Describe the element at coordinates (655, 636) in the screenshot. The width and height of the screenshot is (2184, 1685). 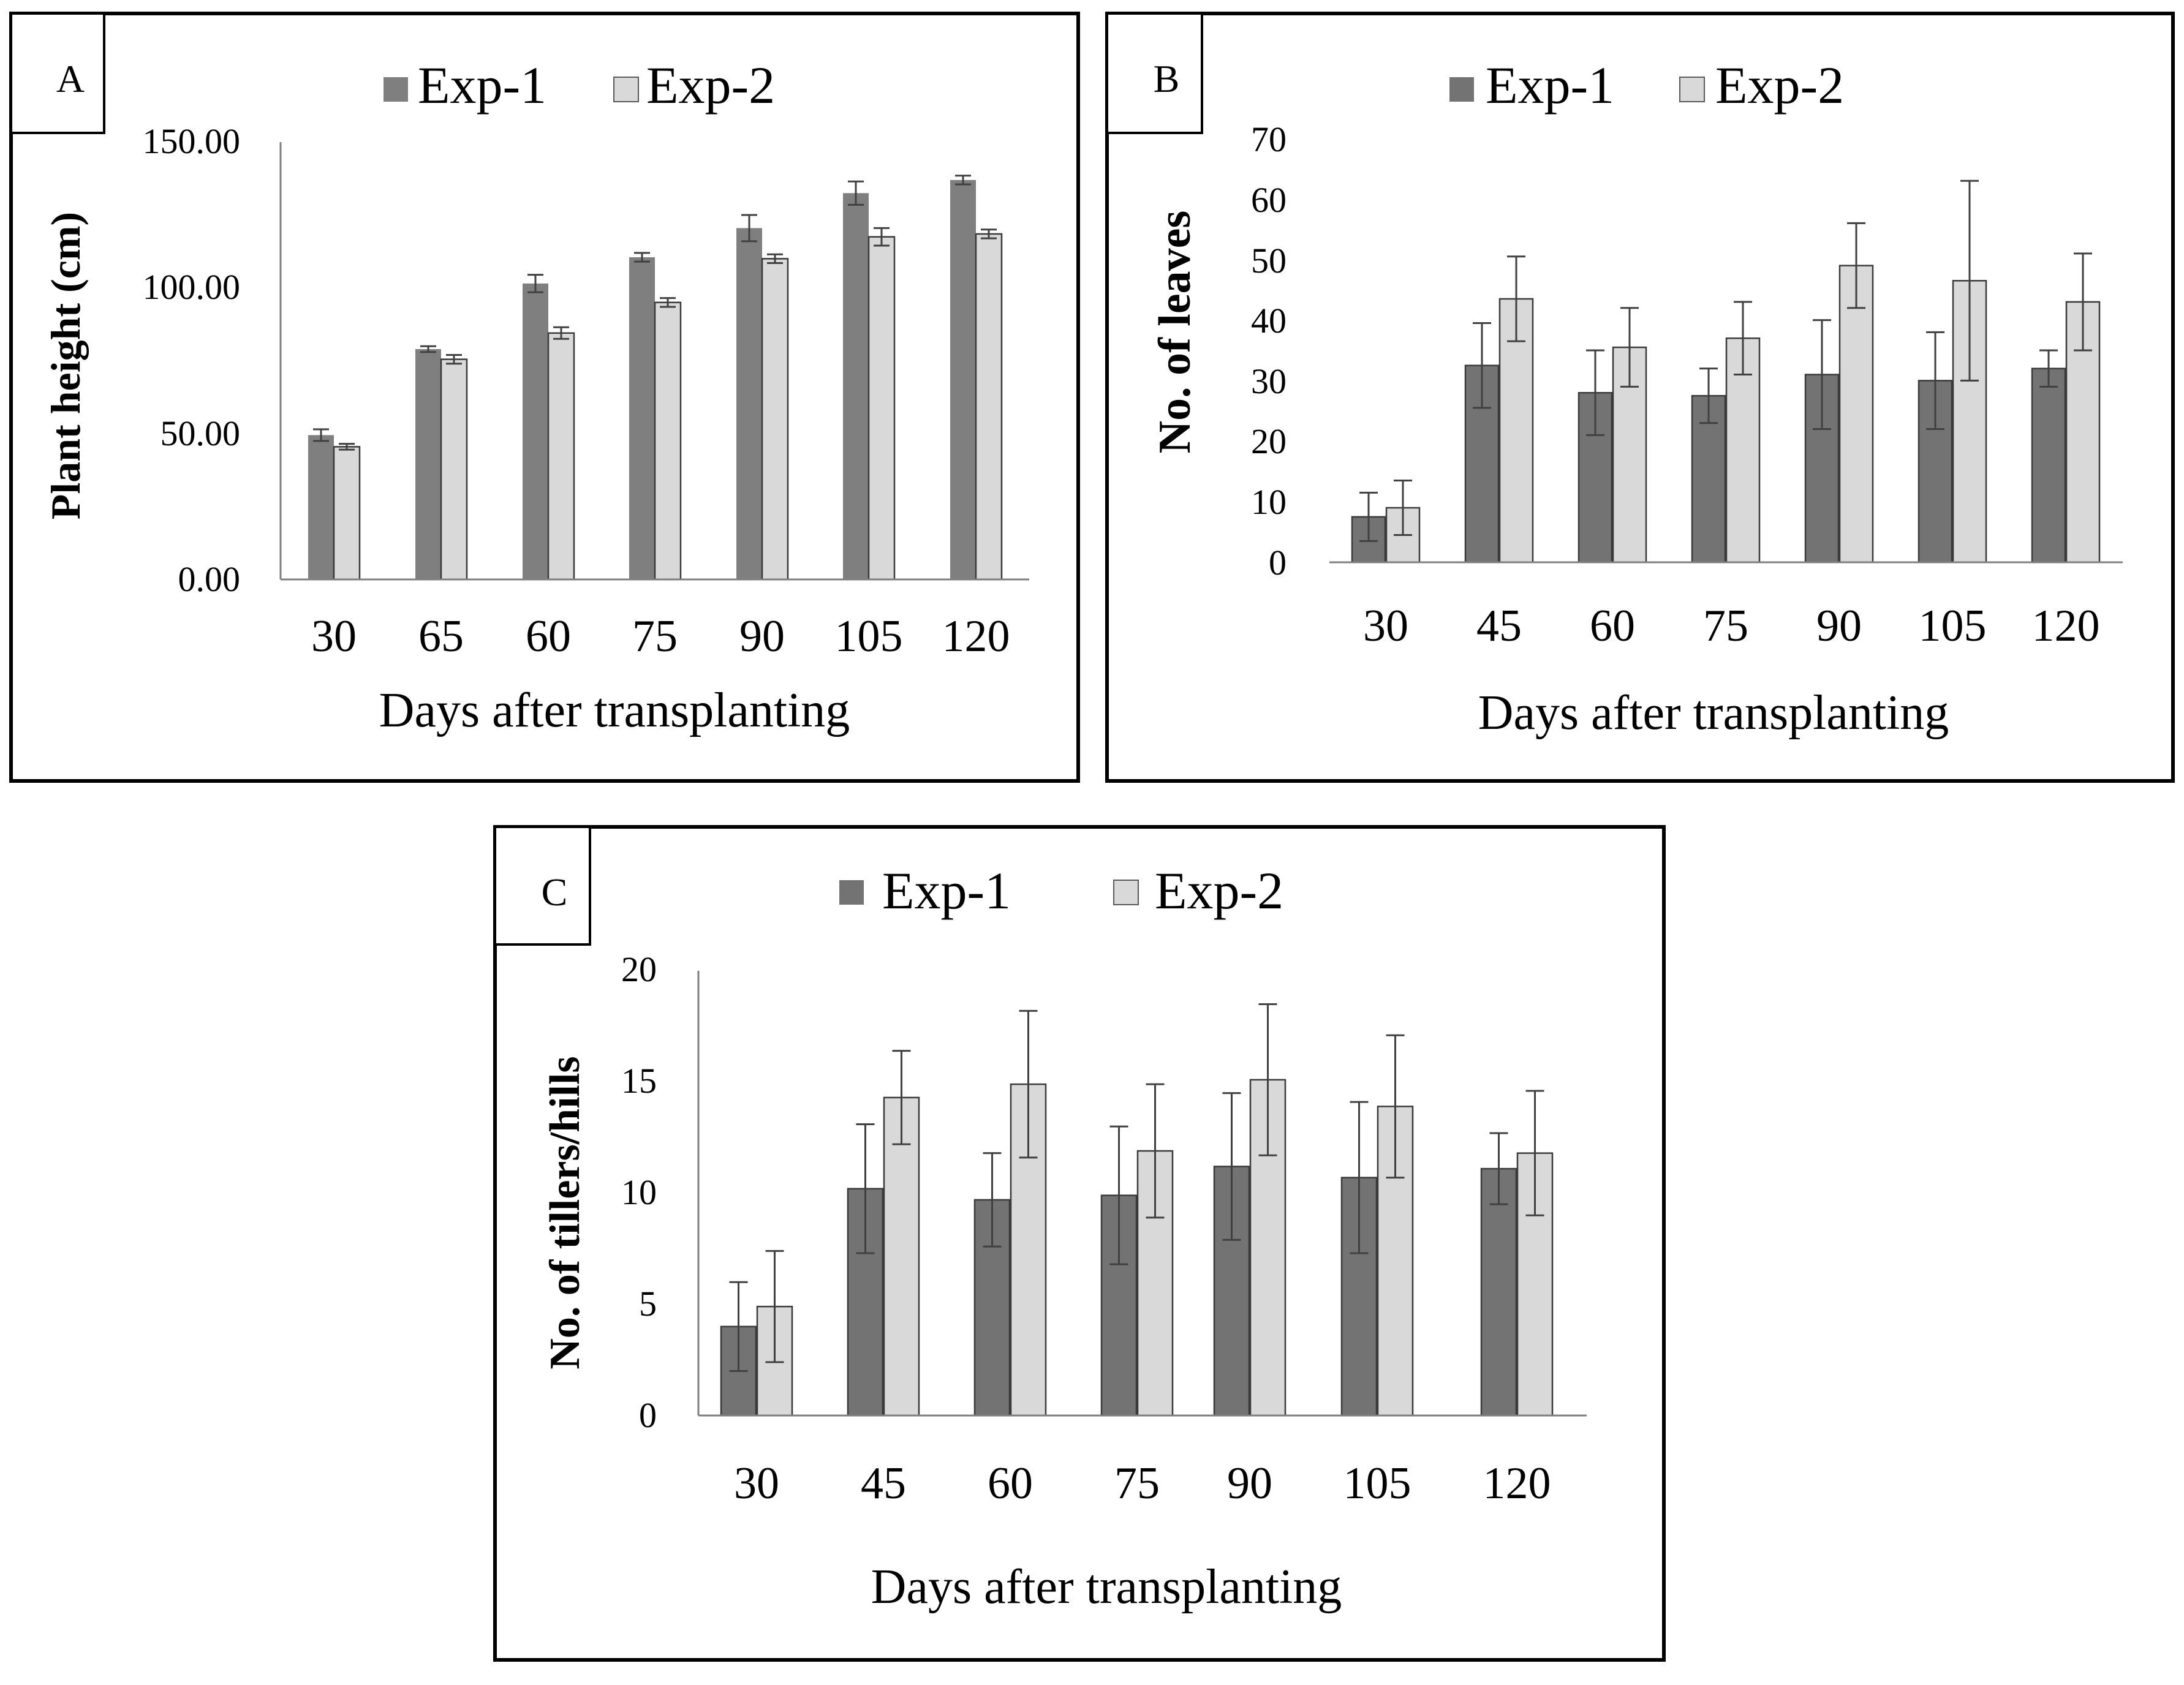
I see `panel-a-x-tick-label: 75` at that location.